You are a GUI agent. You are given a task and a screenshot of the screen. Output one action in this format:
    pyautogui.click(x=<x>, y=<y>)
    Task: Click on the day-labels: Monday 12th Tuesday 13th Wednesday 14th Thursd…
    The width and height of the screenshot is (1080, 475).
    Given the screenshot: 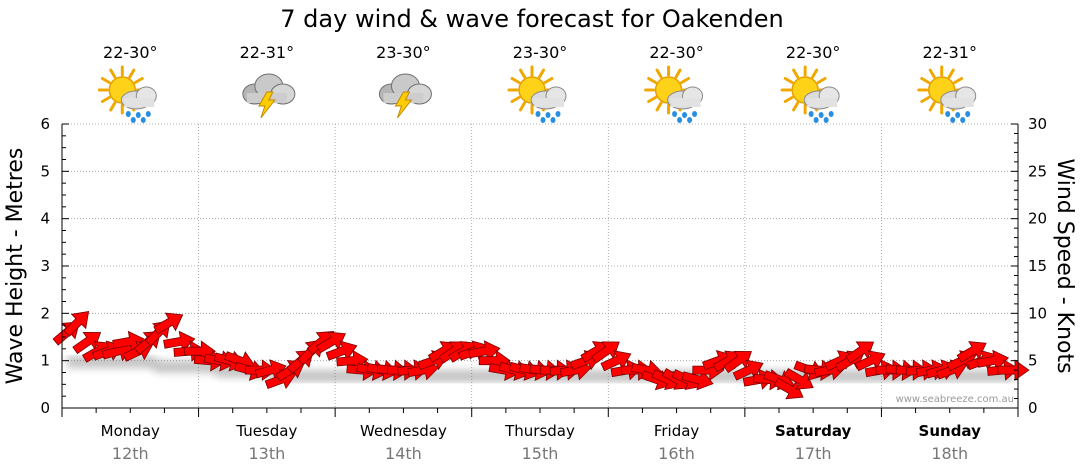 What is the action you would take?
    pyautogui.click(x=541, y=442)
    